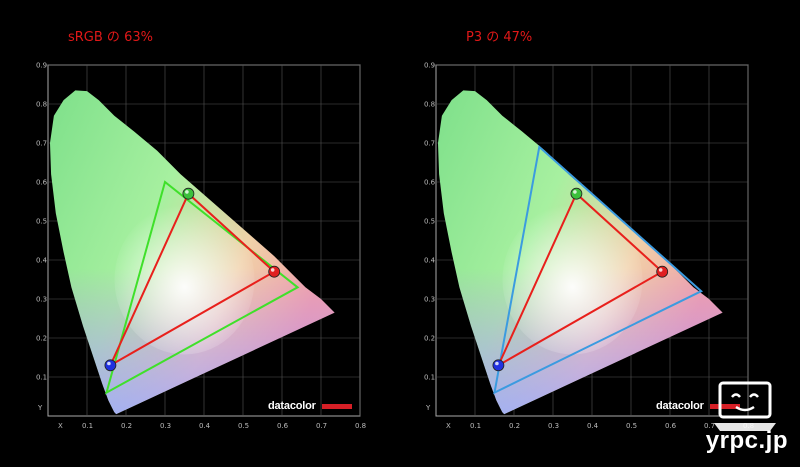 Image resolution: width=800 pixels, height=467 pixels. Describe the element at coordinates (110, 37) in the screenshot. I see `chart-title: sRGB の 63%` at that location.